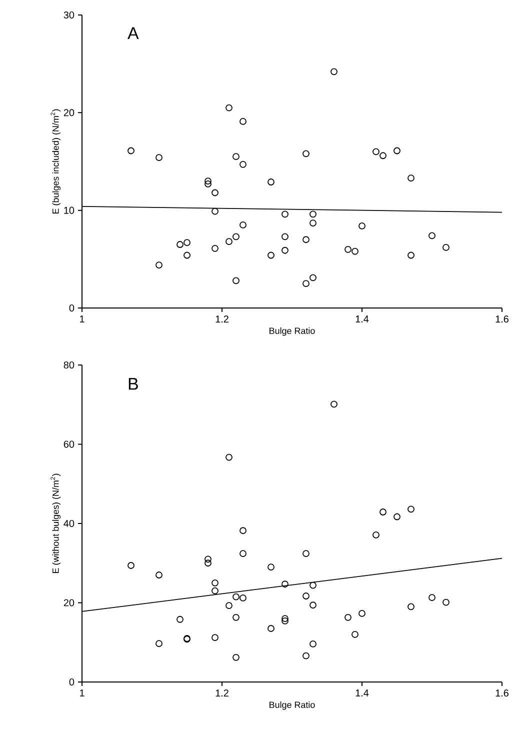 Image resolution: width=518 pixels, height=738 pixels. What do you see at coordinates (69, 524) in the screenshot?
I see `y-tick-label: 40` at bounding box center [69, 524].